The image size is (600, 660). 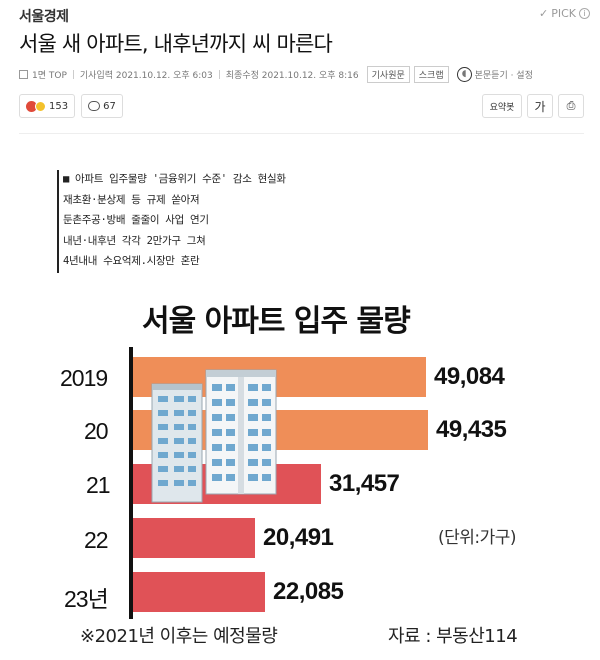 What do you see at coordinates (102, 106) in the screenshot?
I see `comment-button: 67` at bounding box center [102, 106].